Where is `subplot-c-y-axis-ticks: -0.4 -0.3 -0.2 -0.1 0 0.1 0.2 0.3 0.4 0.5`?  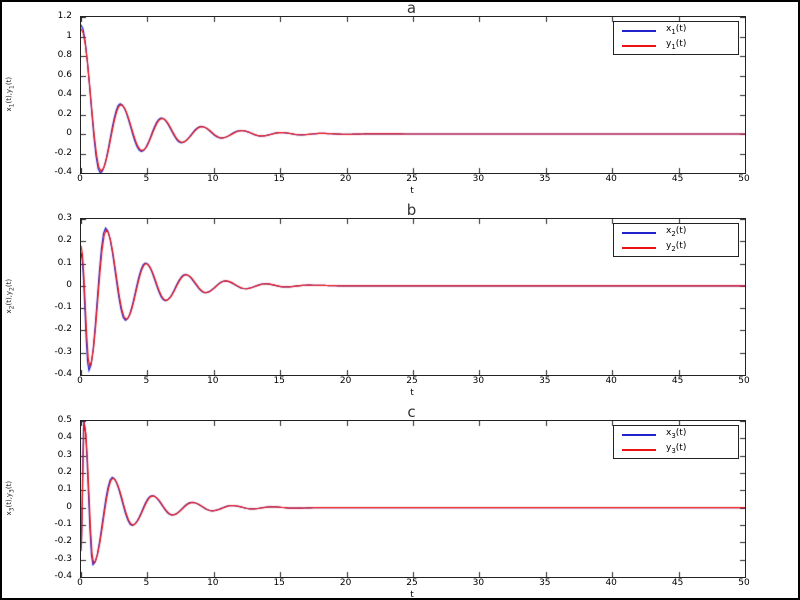
subplot-c-y-axis-ticks: -0.4 -0.3 -0.2 -0.1 0 0.1 0.2 0.3 0.4 0.5 is located at coordinates (39, 498).